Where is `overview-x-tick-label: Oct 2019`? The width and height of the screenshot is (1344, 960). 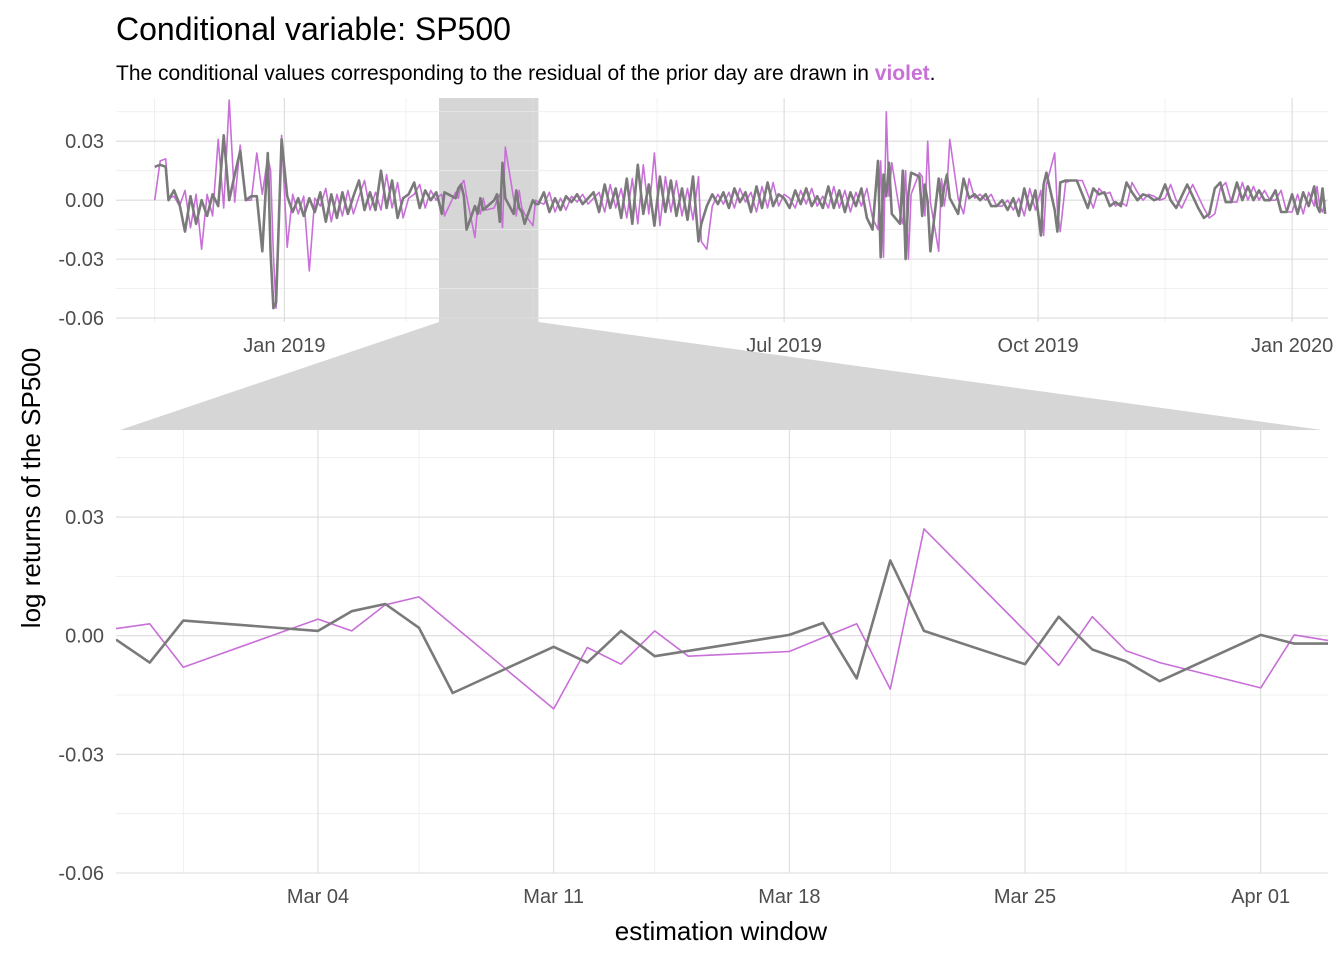 overview-x-tick-label: Oct 2019 is located at coordinates (1038, 346).